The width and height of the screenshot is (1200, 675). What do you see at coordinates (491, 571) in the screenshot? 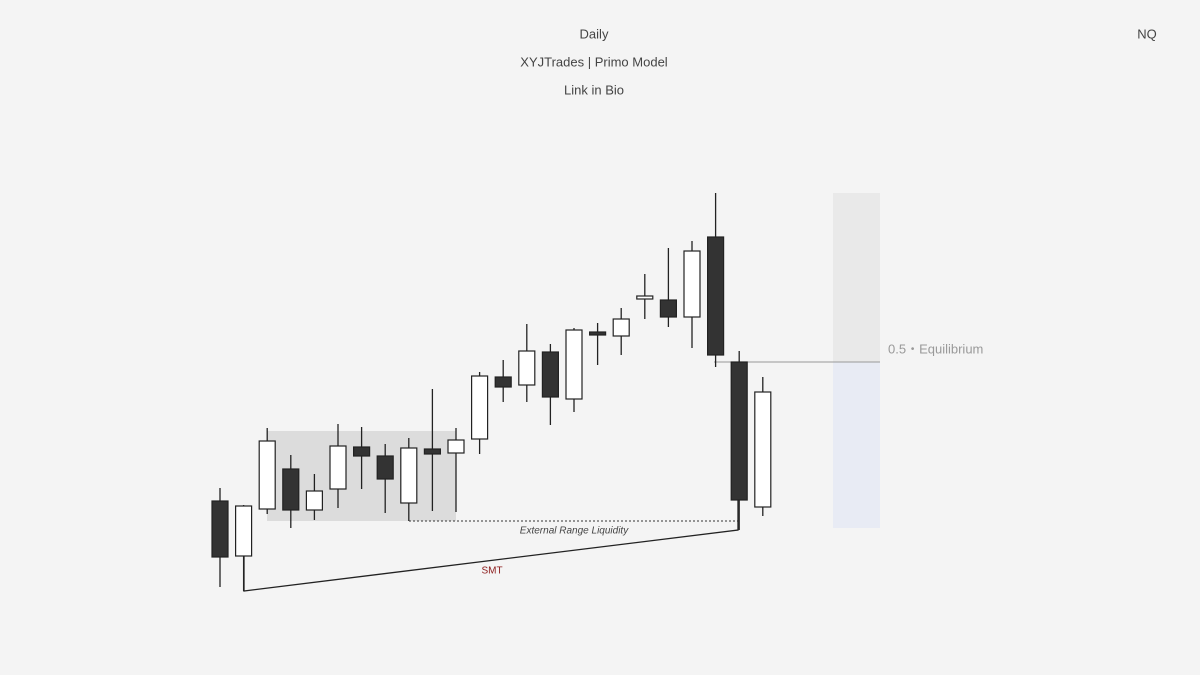
I see `smt-label: SMT` at bounding box center [491, 571].